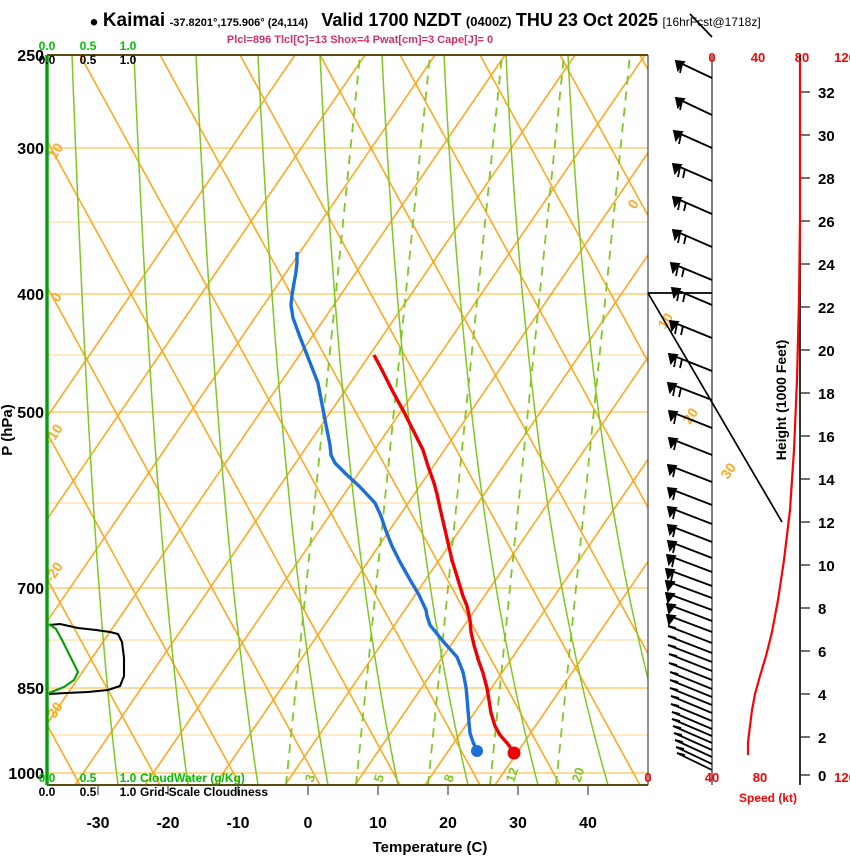 This screenshot has height=860, width=850. Describe the element at coordinates (711, 22) in the screenshot. I see `forecast-stamp: [16hrFcst@1718z]` at that location.